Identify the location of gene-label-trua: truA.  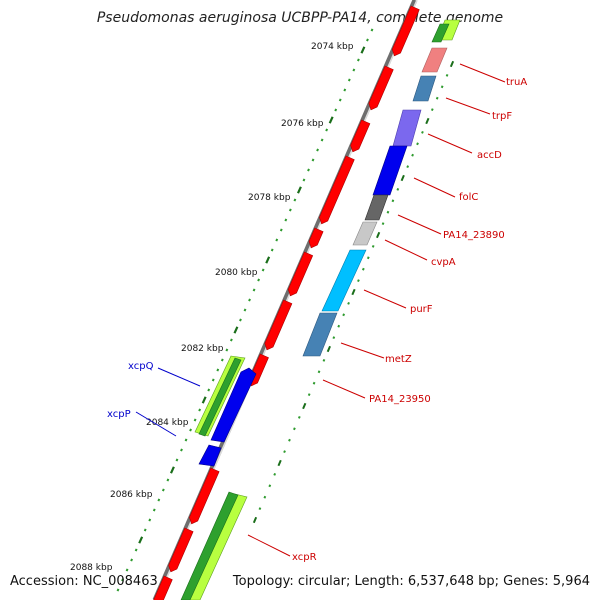
(516, 82).